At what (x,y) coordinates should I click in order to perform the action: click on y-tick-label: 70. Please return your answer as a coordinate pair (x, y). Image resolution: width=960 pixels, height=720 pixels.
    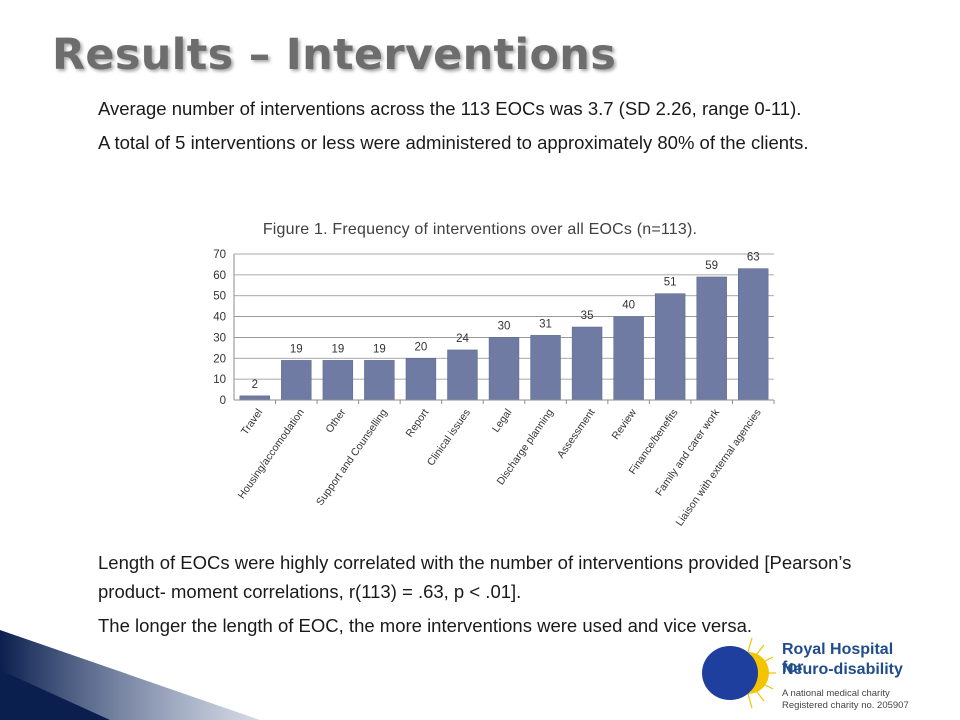
    Looking at the image, I should click on (219, 255).